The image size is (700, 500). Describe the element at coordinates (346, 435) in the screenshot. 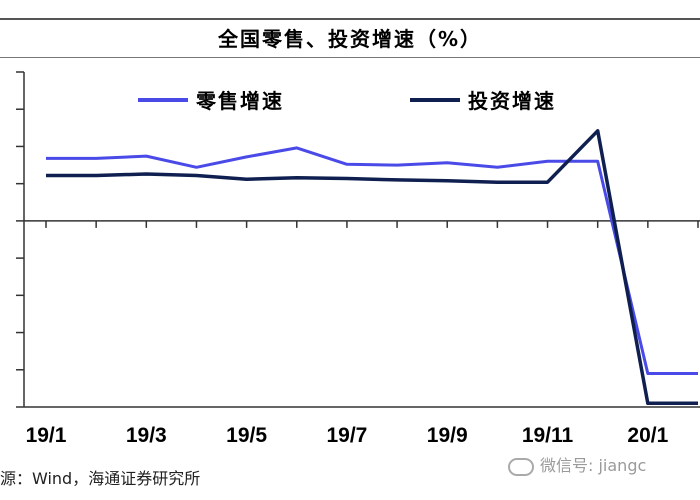

I see `x-tick-label: 19/7` at that location.